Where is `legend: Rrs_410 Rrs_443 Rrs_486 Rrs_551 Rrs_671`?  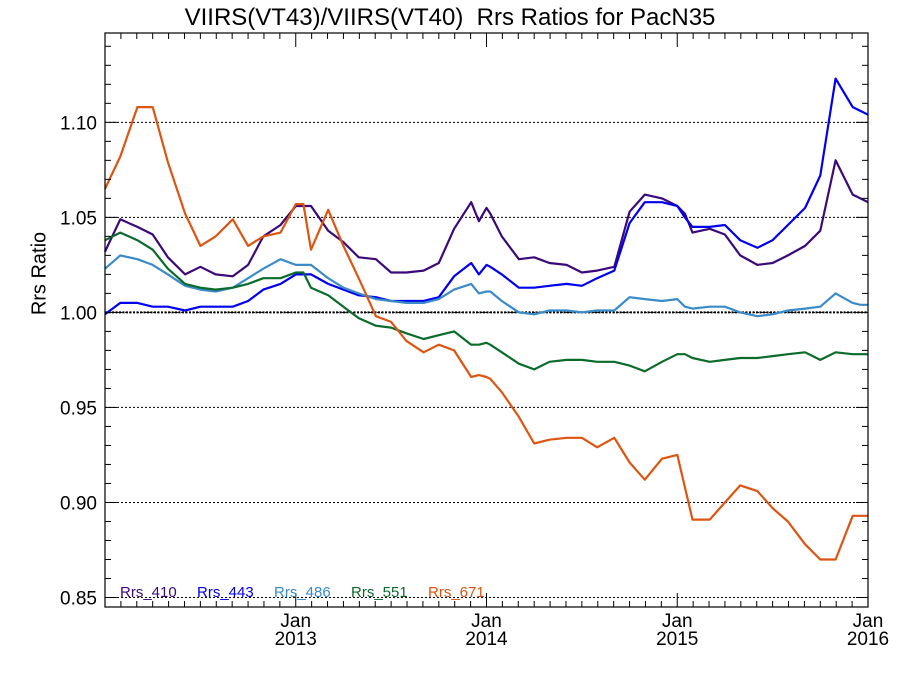 legend: Rrs_410 Rrs_443 Rrs_486 Rrs_551 Rrs_671 is located at coordinates (302, 592).